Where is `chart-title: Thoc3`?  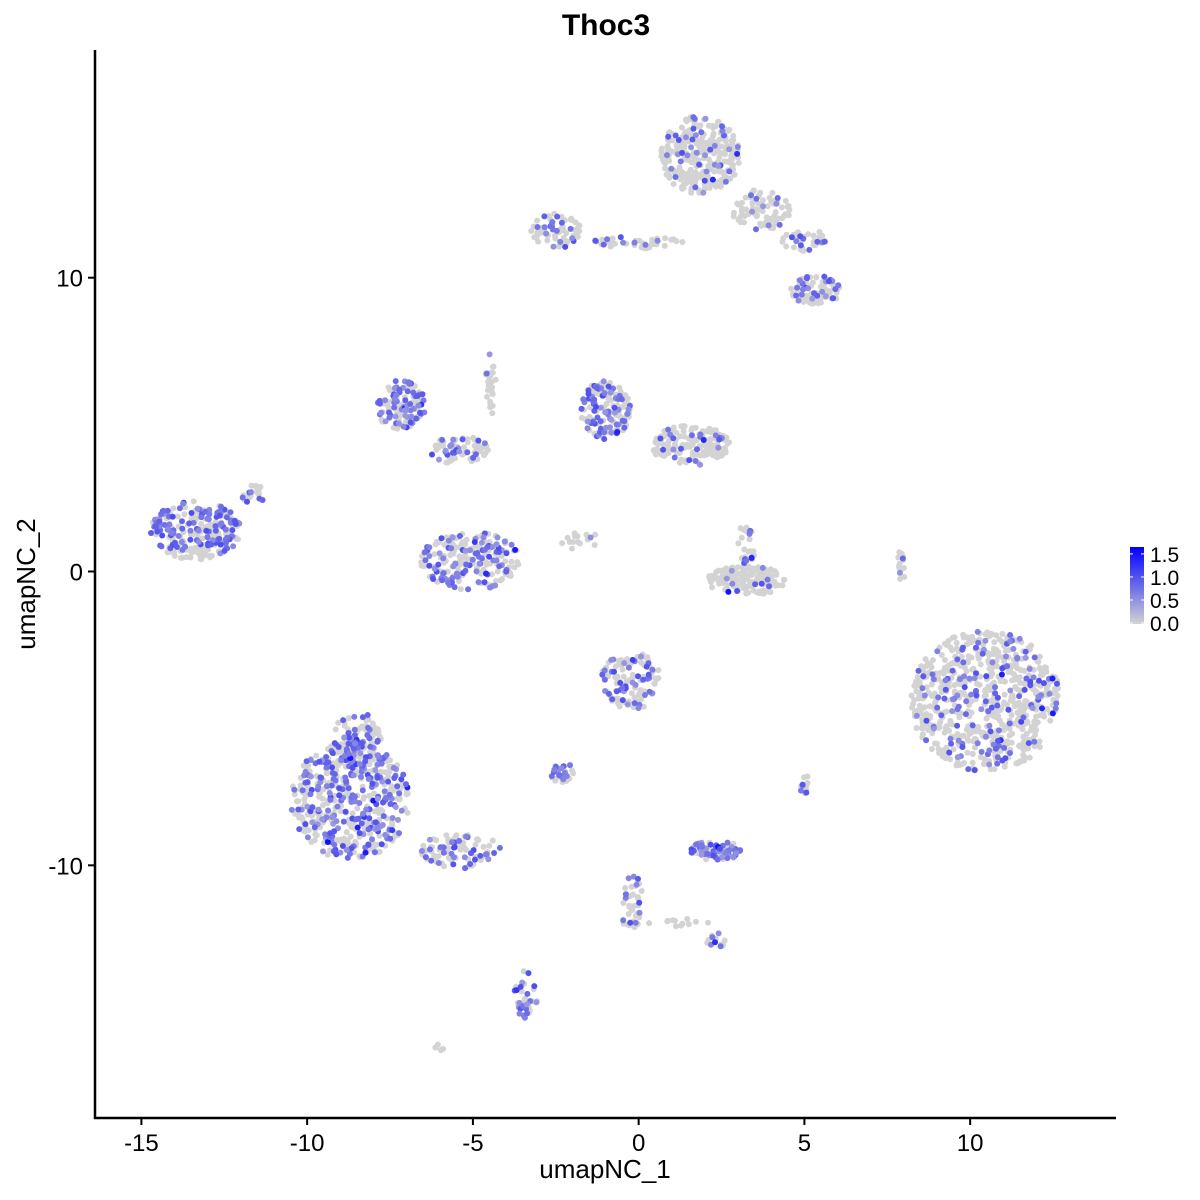
chart-title: Thoc3 is located at coordinates (606, 25).